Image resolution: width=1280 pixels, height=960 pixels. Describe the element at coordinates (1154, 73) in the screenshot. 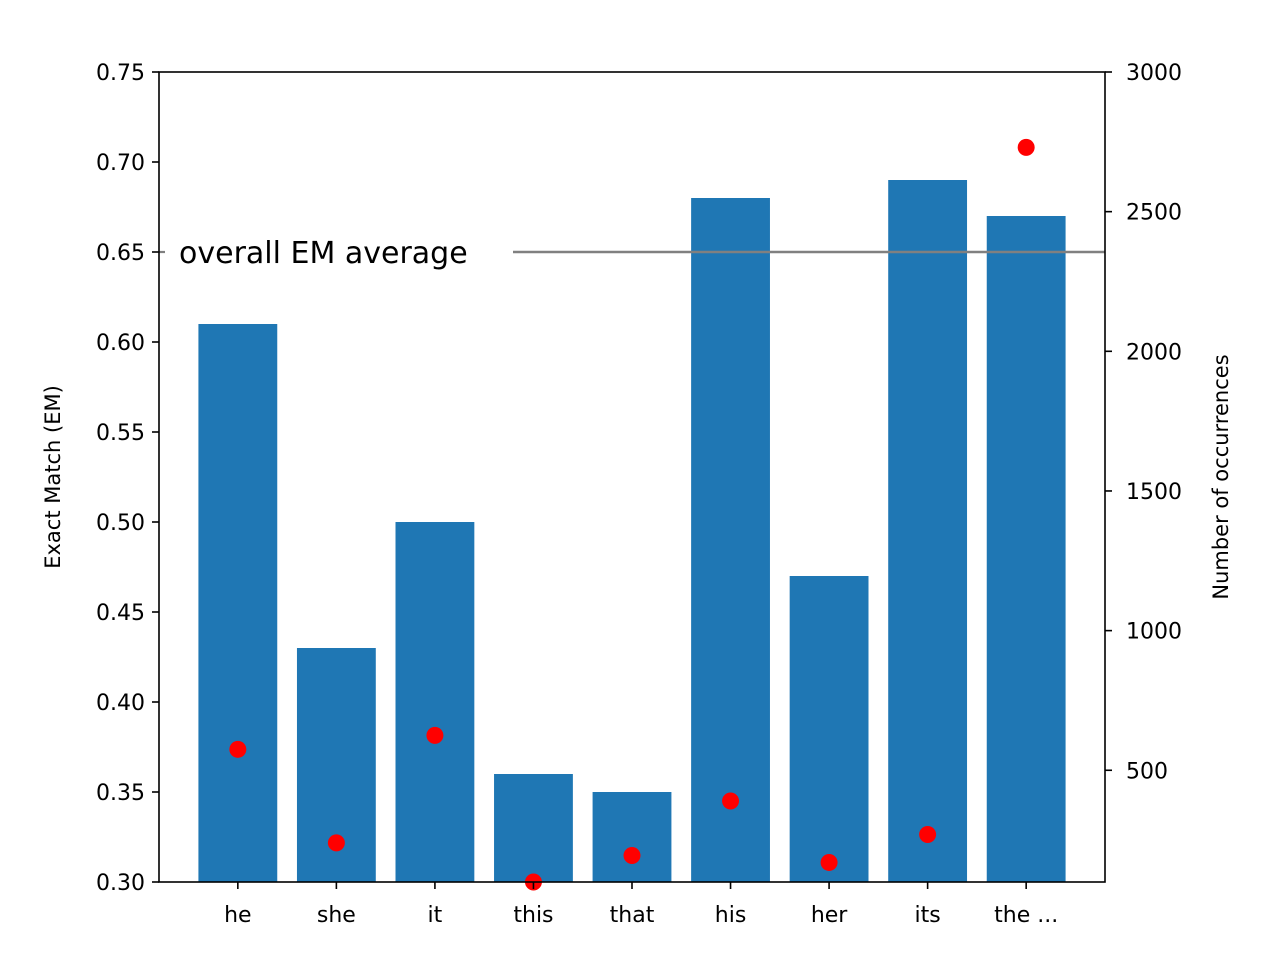

I see `y2-tick-label: 3000` at that location.